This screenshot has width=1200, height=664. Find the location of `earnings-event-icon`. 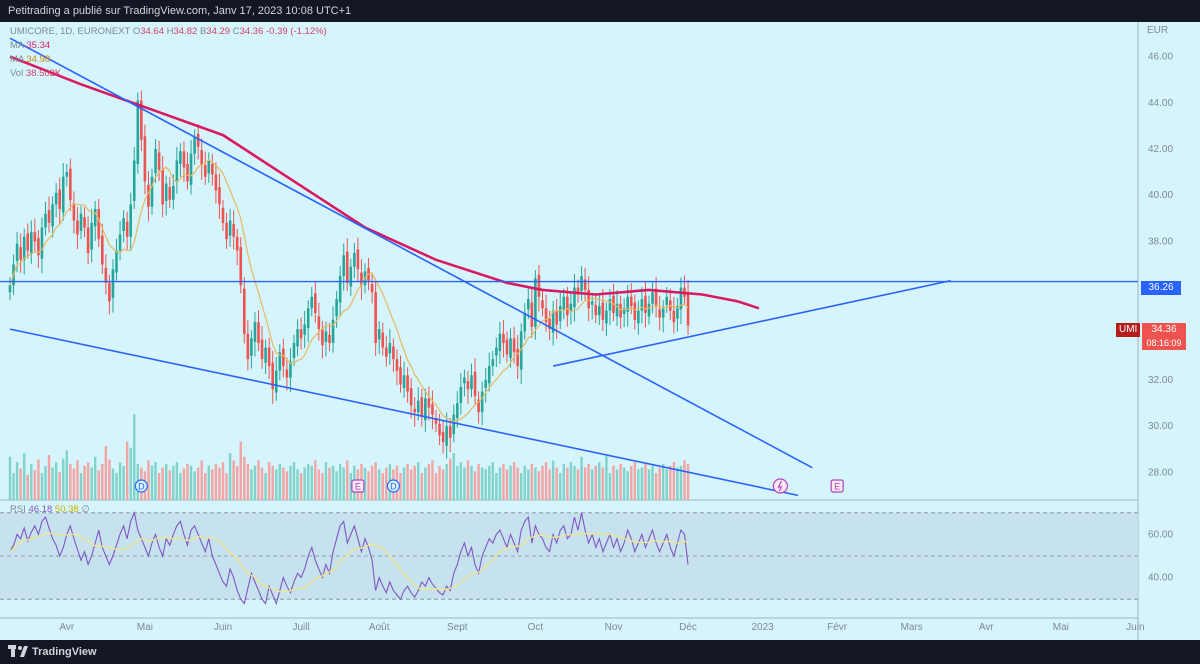

earnings-event-icon is located at coordinates (837, 486).